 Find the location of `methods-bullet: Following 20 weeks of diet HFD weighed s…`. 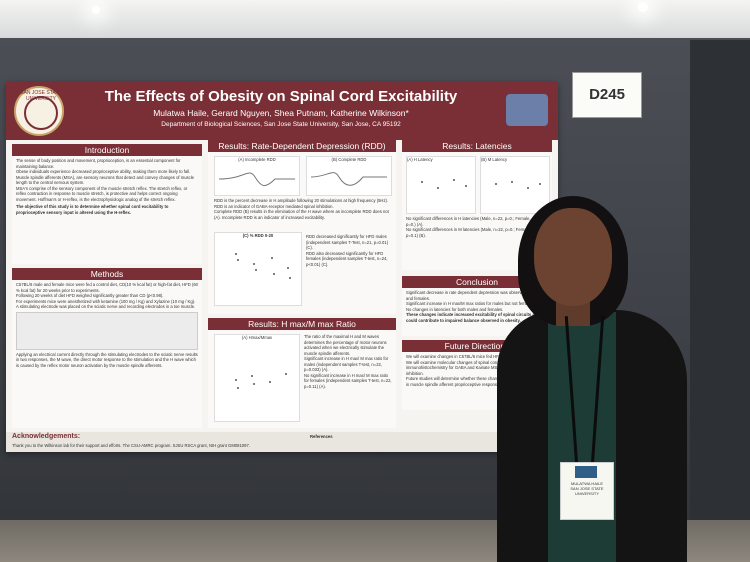

methods-bullet: Following 20 weeks of diet HFD weighed s… is located at coordinates (90, 295).